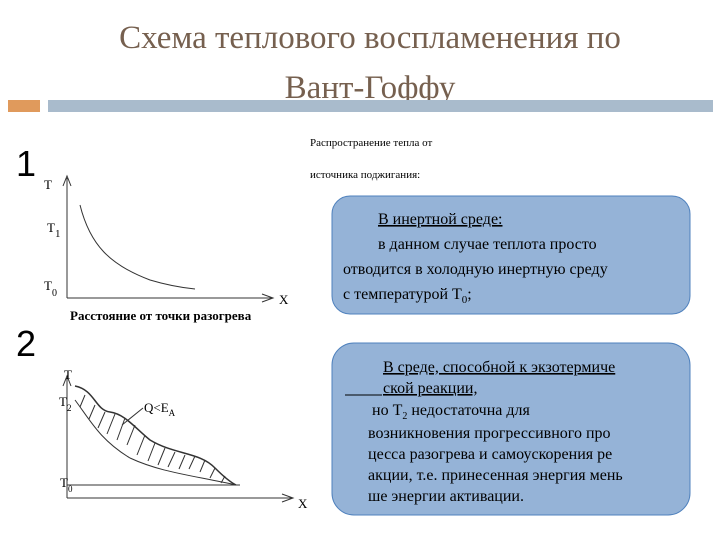 The image size is (720, 540). I want to click on title: Схема теплового воспламенения по, so click(370, 38).